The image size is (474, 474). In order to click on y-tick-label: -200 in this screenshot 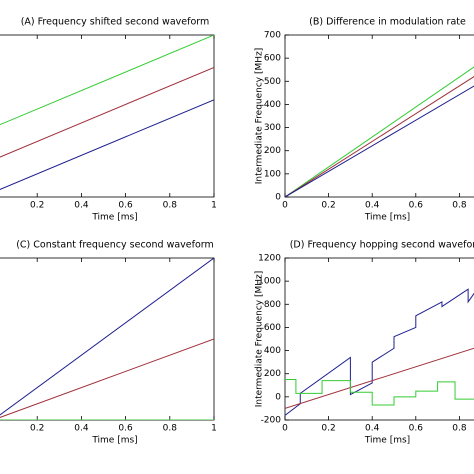, I will do `click(271, 421)`.